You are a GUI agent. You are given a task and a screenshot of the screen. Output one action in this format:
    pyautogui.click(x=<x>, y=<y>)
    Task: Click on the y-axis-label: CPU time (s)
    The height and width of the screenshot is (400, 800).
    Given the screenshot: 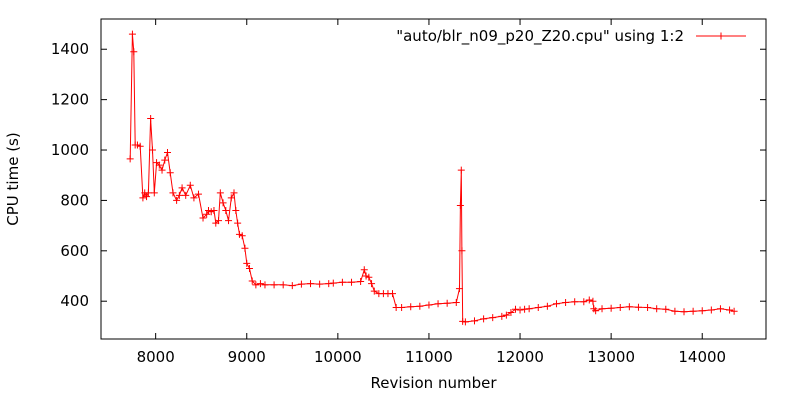 What is the action you would take?
    pyautogui.click(x=13, y=178)
    